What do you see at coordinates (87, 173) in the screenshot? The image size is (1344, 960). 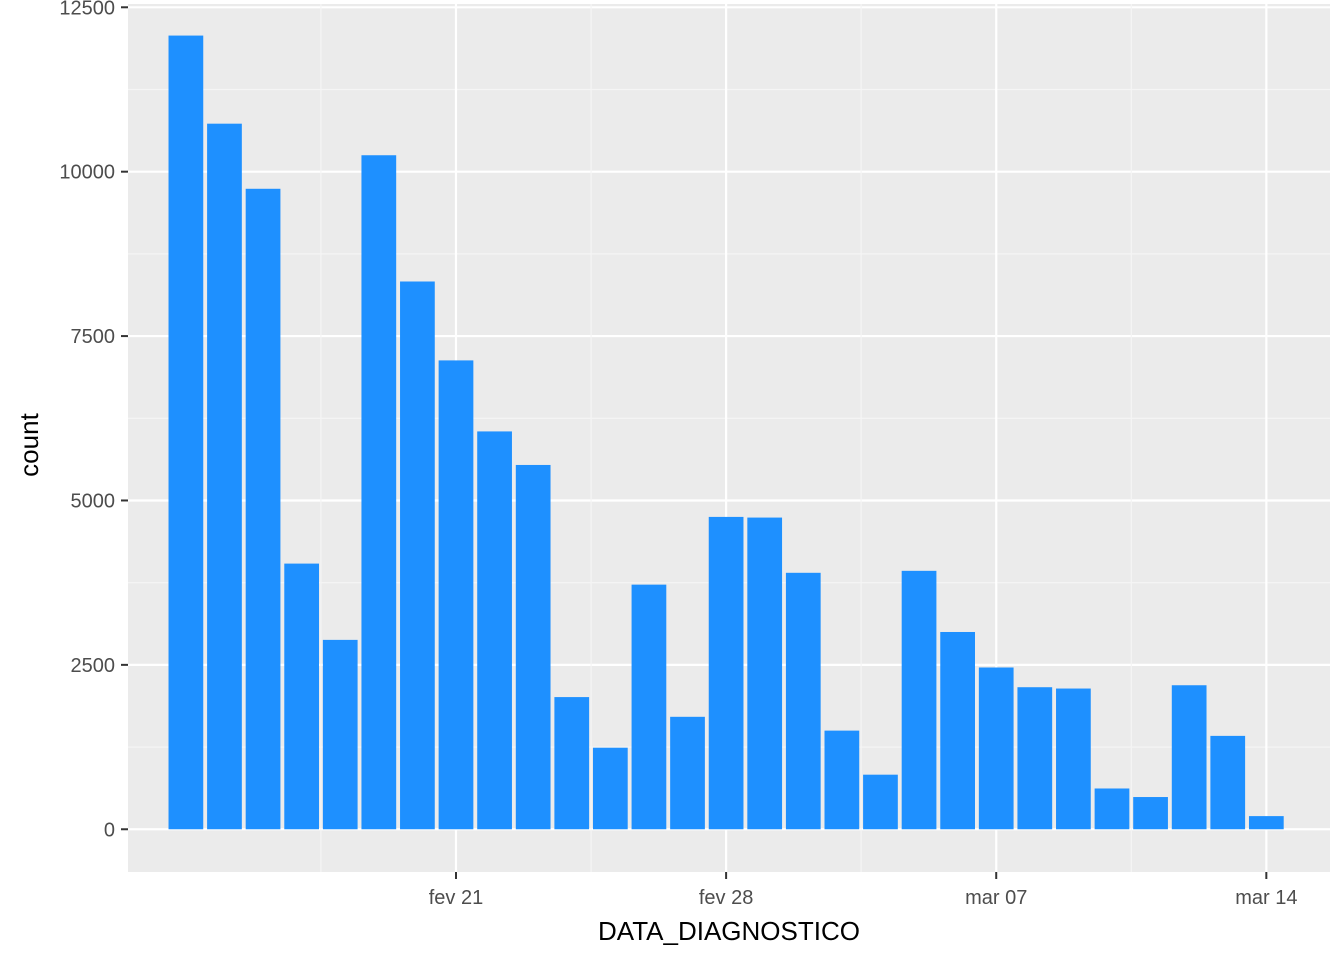 I see `y-tick-label: 10000` at bounding box center [87, 173].